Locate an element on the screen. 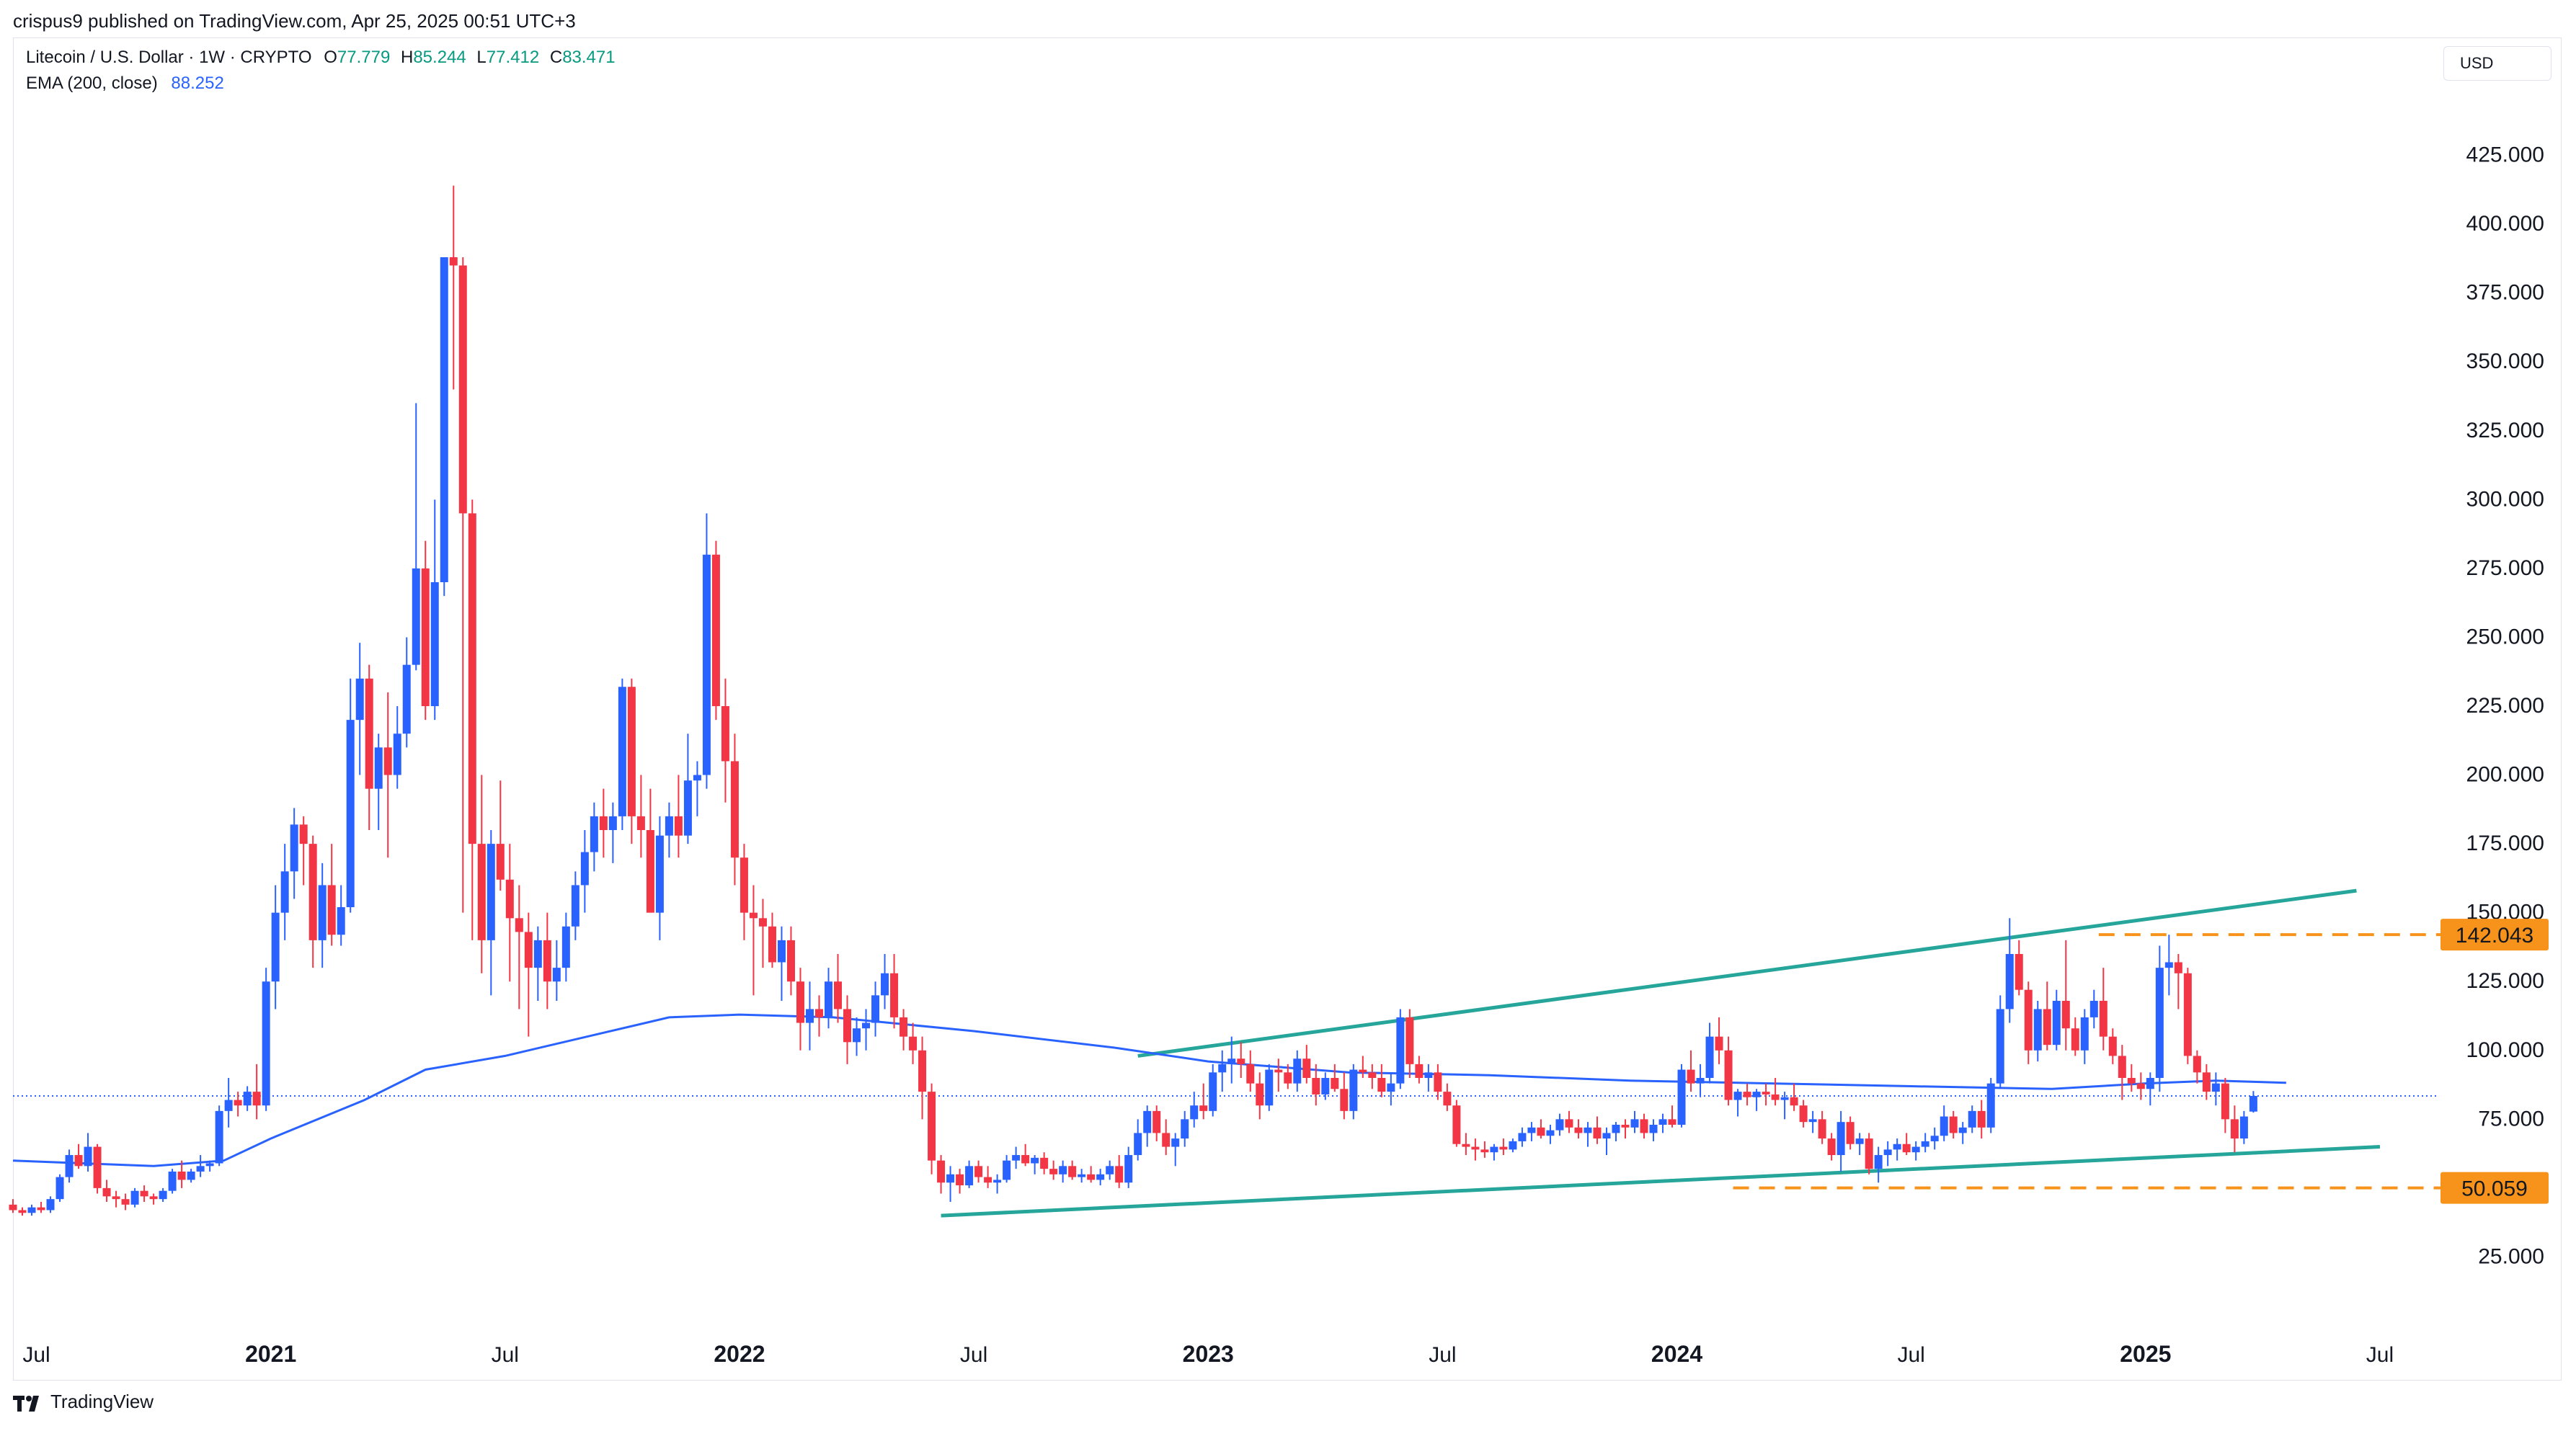 This screenshot has width=2576, height=1431. tradingview-logo-icon is located at coordinates (28, 1403).